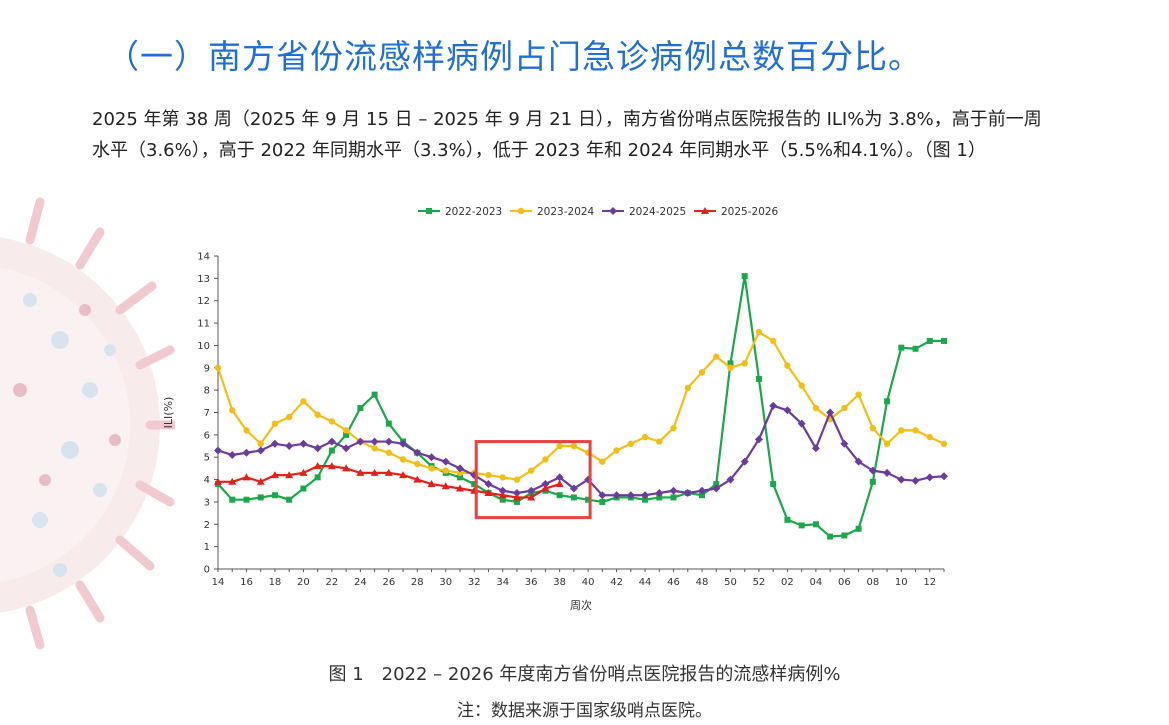  What do you see at coordinates (673, 582) in the screenshot?
I see `x-tick-label: 46` at bounding box center [673, 582].